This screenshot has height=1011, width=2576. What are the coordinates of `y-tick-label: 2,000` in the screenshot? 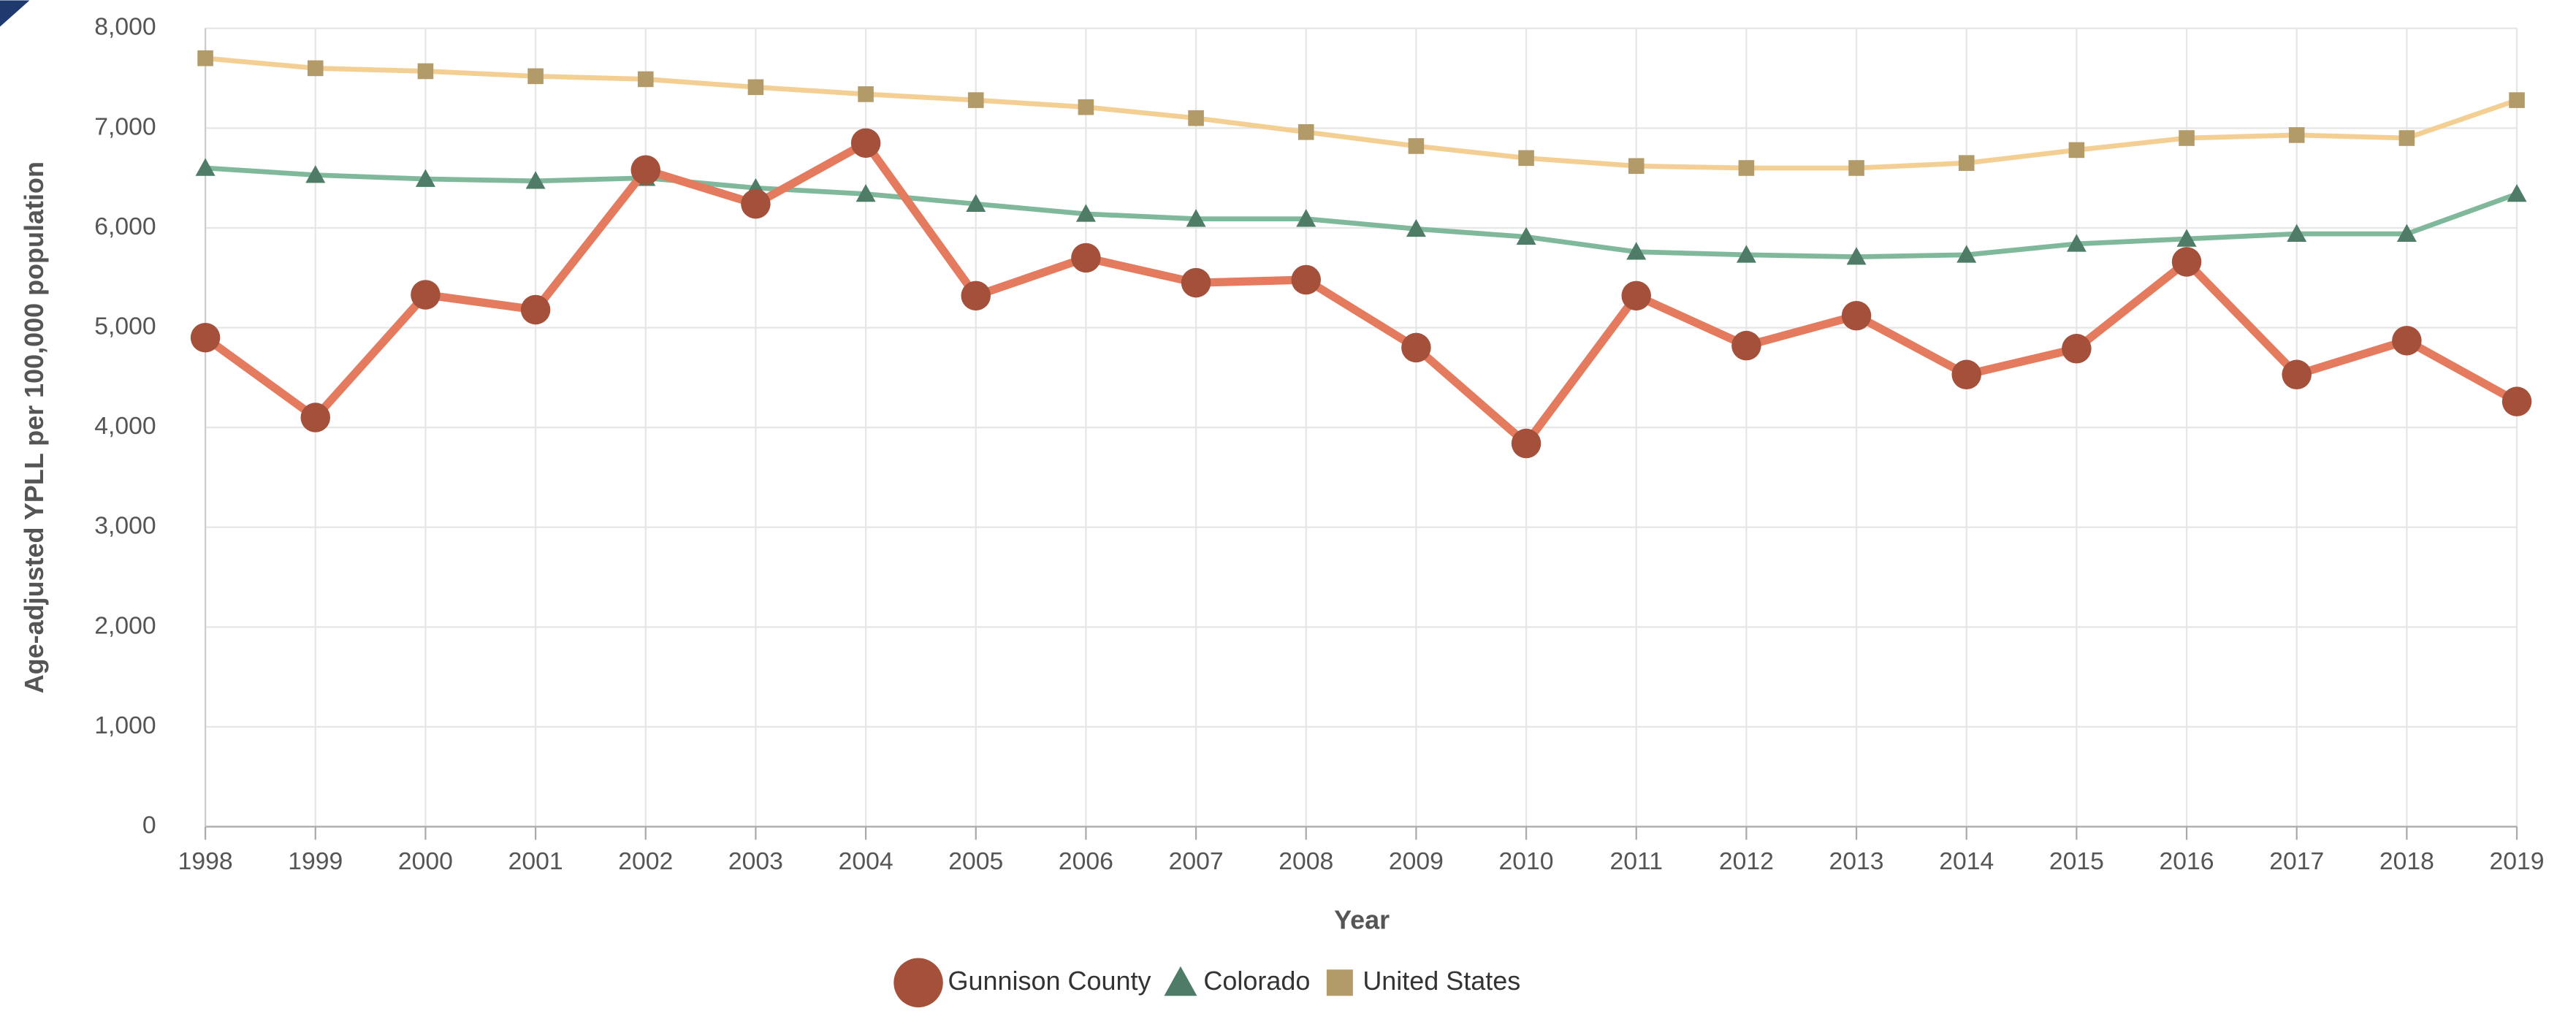 It's located at (125, 625).